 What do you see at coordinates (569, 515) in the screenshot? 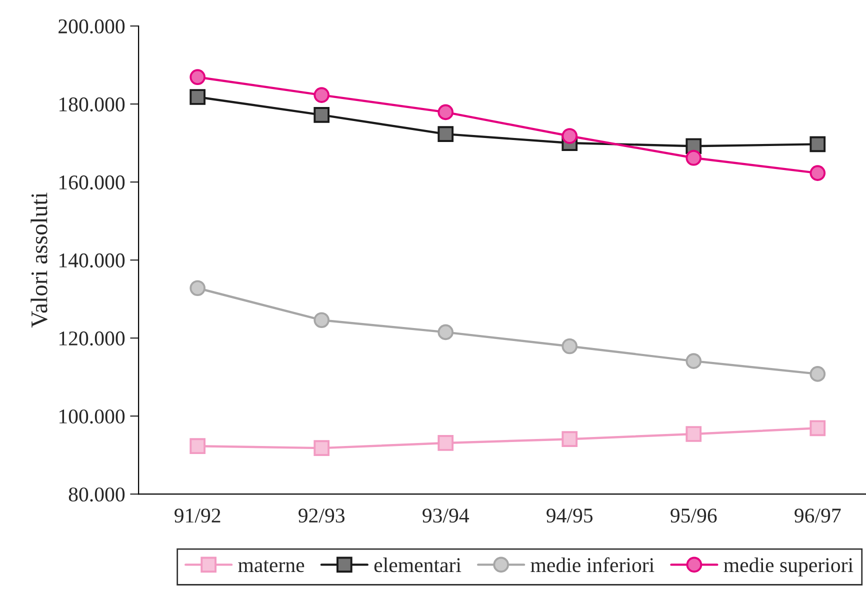
I see `x-tick-label: 94/95` at bounding box center [569, 515].